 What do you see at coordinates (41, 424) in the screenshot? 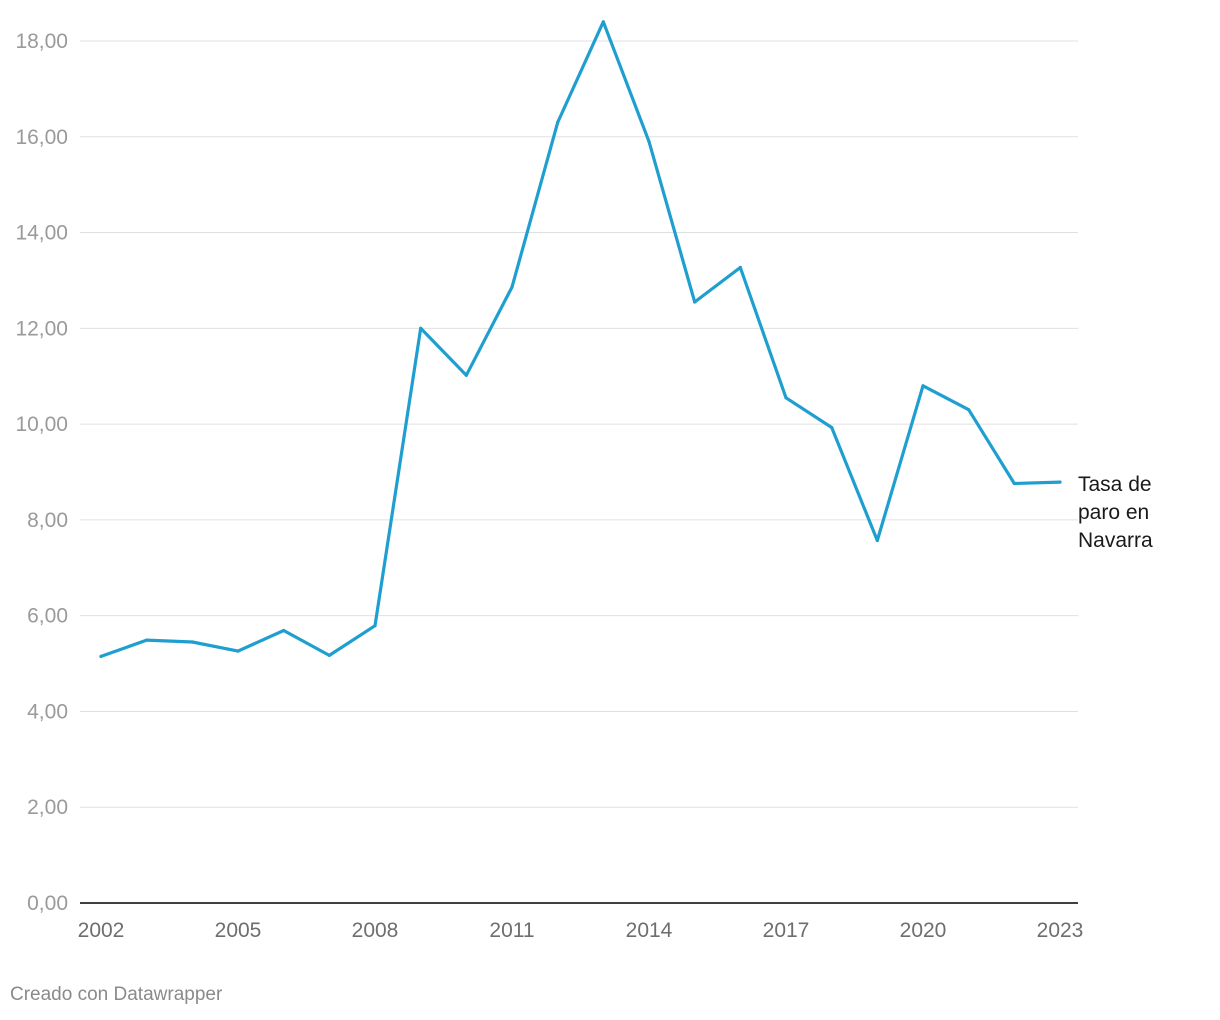
I see `y-tick-label: 10,00` at bounding box center [41, 424].